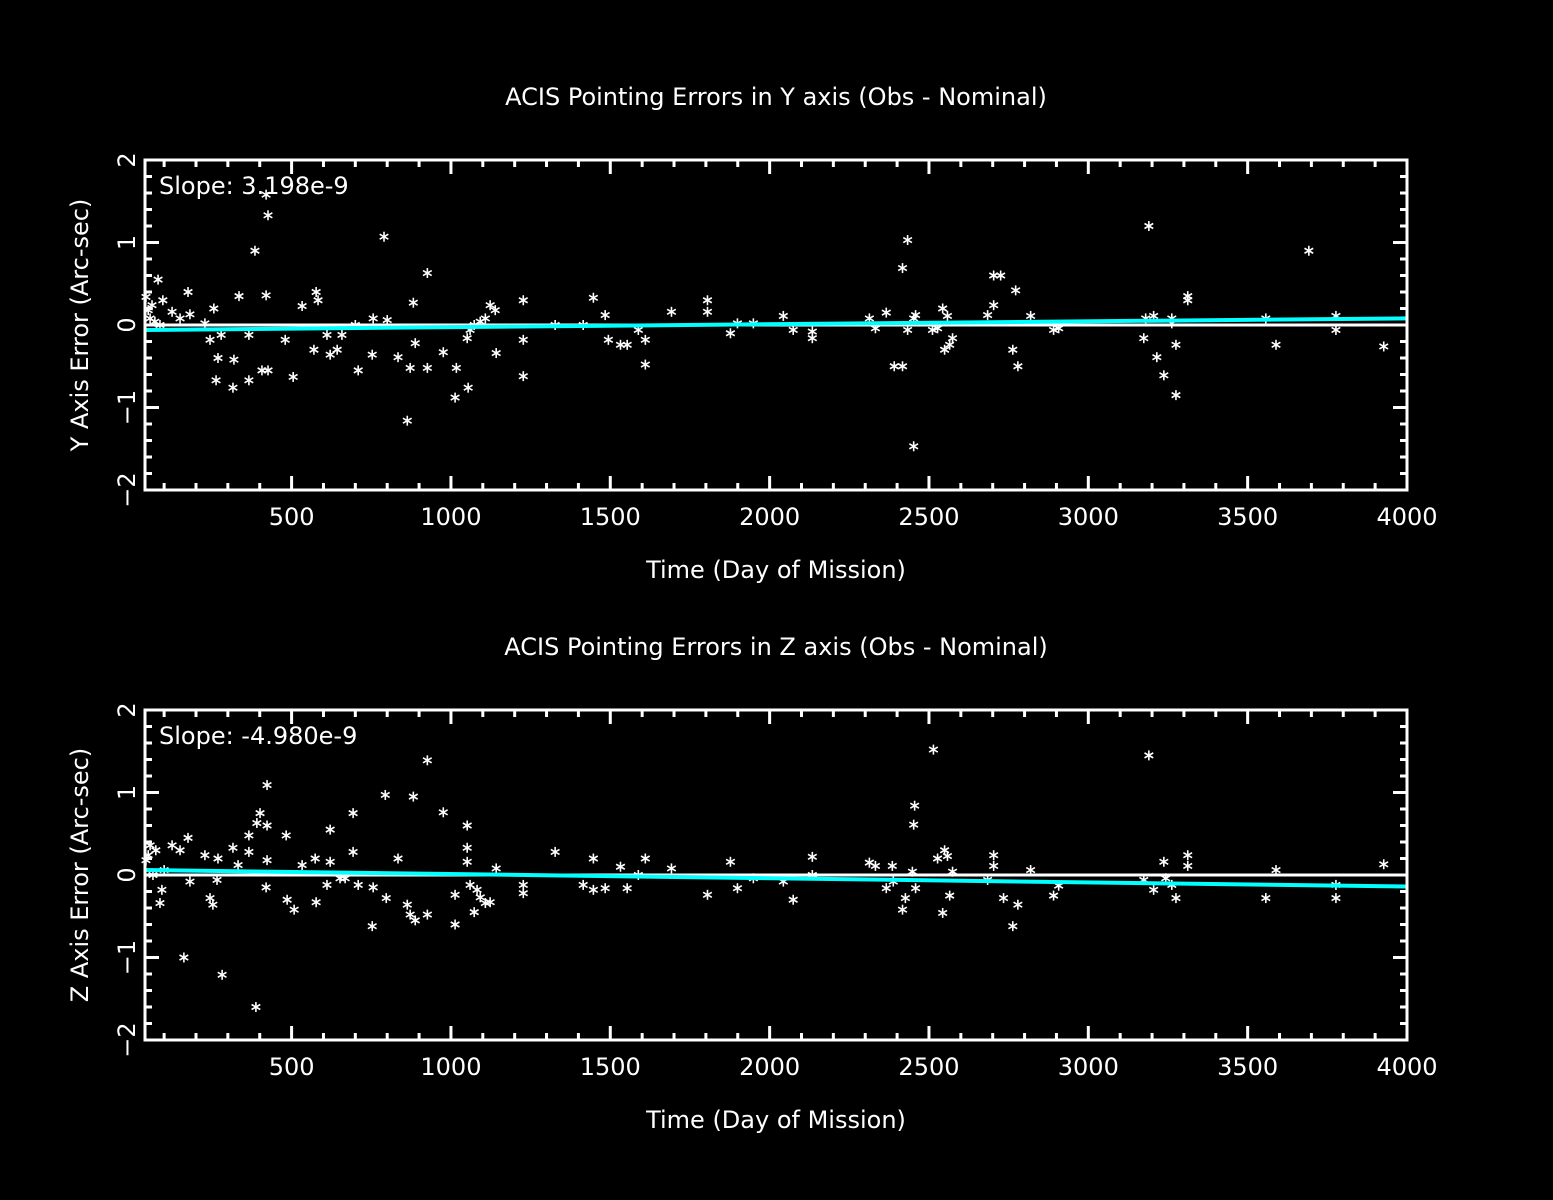 The height and width of the screenshot is (1200, 1553). What do you see at coordinates (610, 1067) in the screenshot?
I see `x-tick-label: 1500` at bounding box center [610, 1067].